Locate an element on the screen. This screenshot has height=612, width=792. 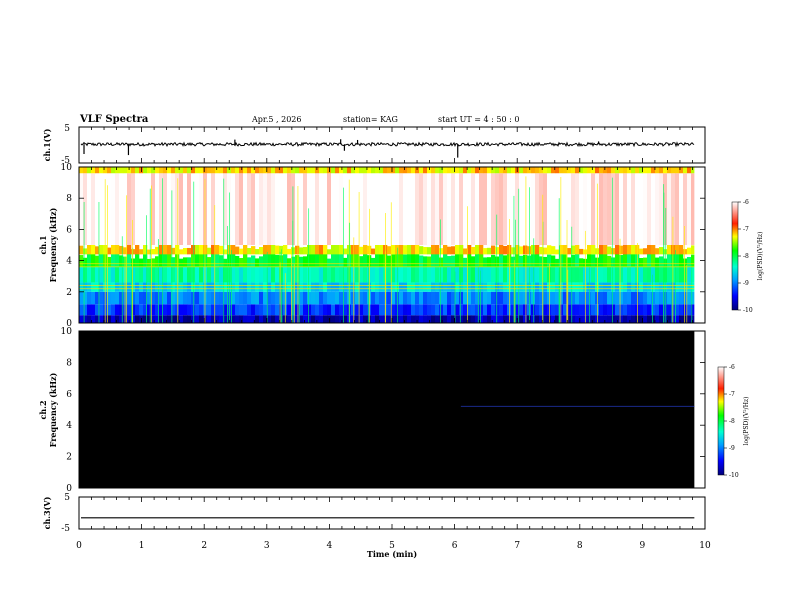
y-tick-label: 2 is located at coordinates (69, 293).